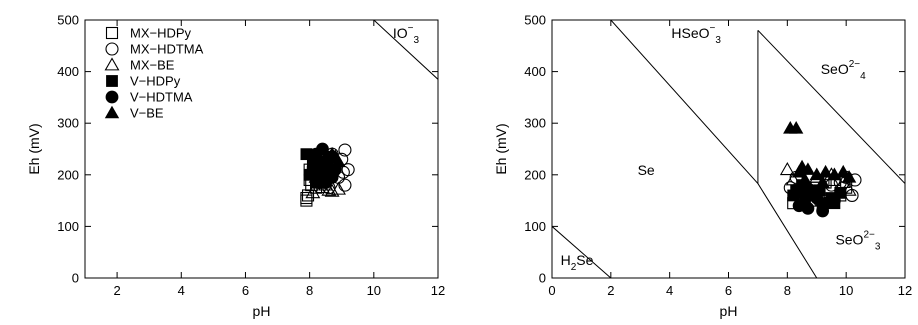  What do you see at coordinates (843, 70) in the screenshot?
I see `species-label-seo: SeO2−4` at bounding box center [843, 70].